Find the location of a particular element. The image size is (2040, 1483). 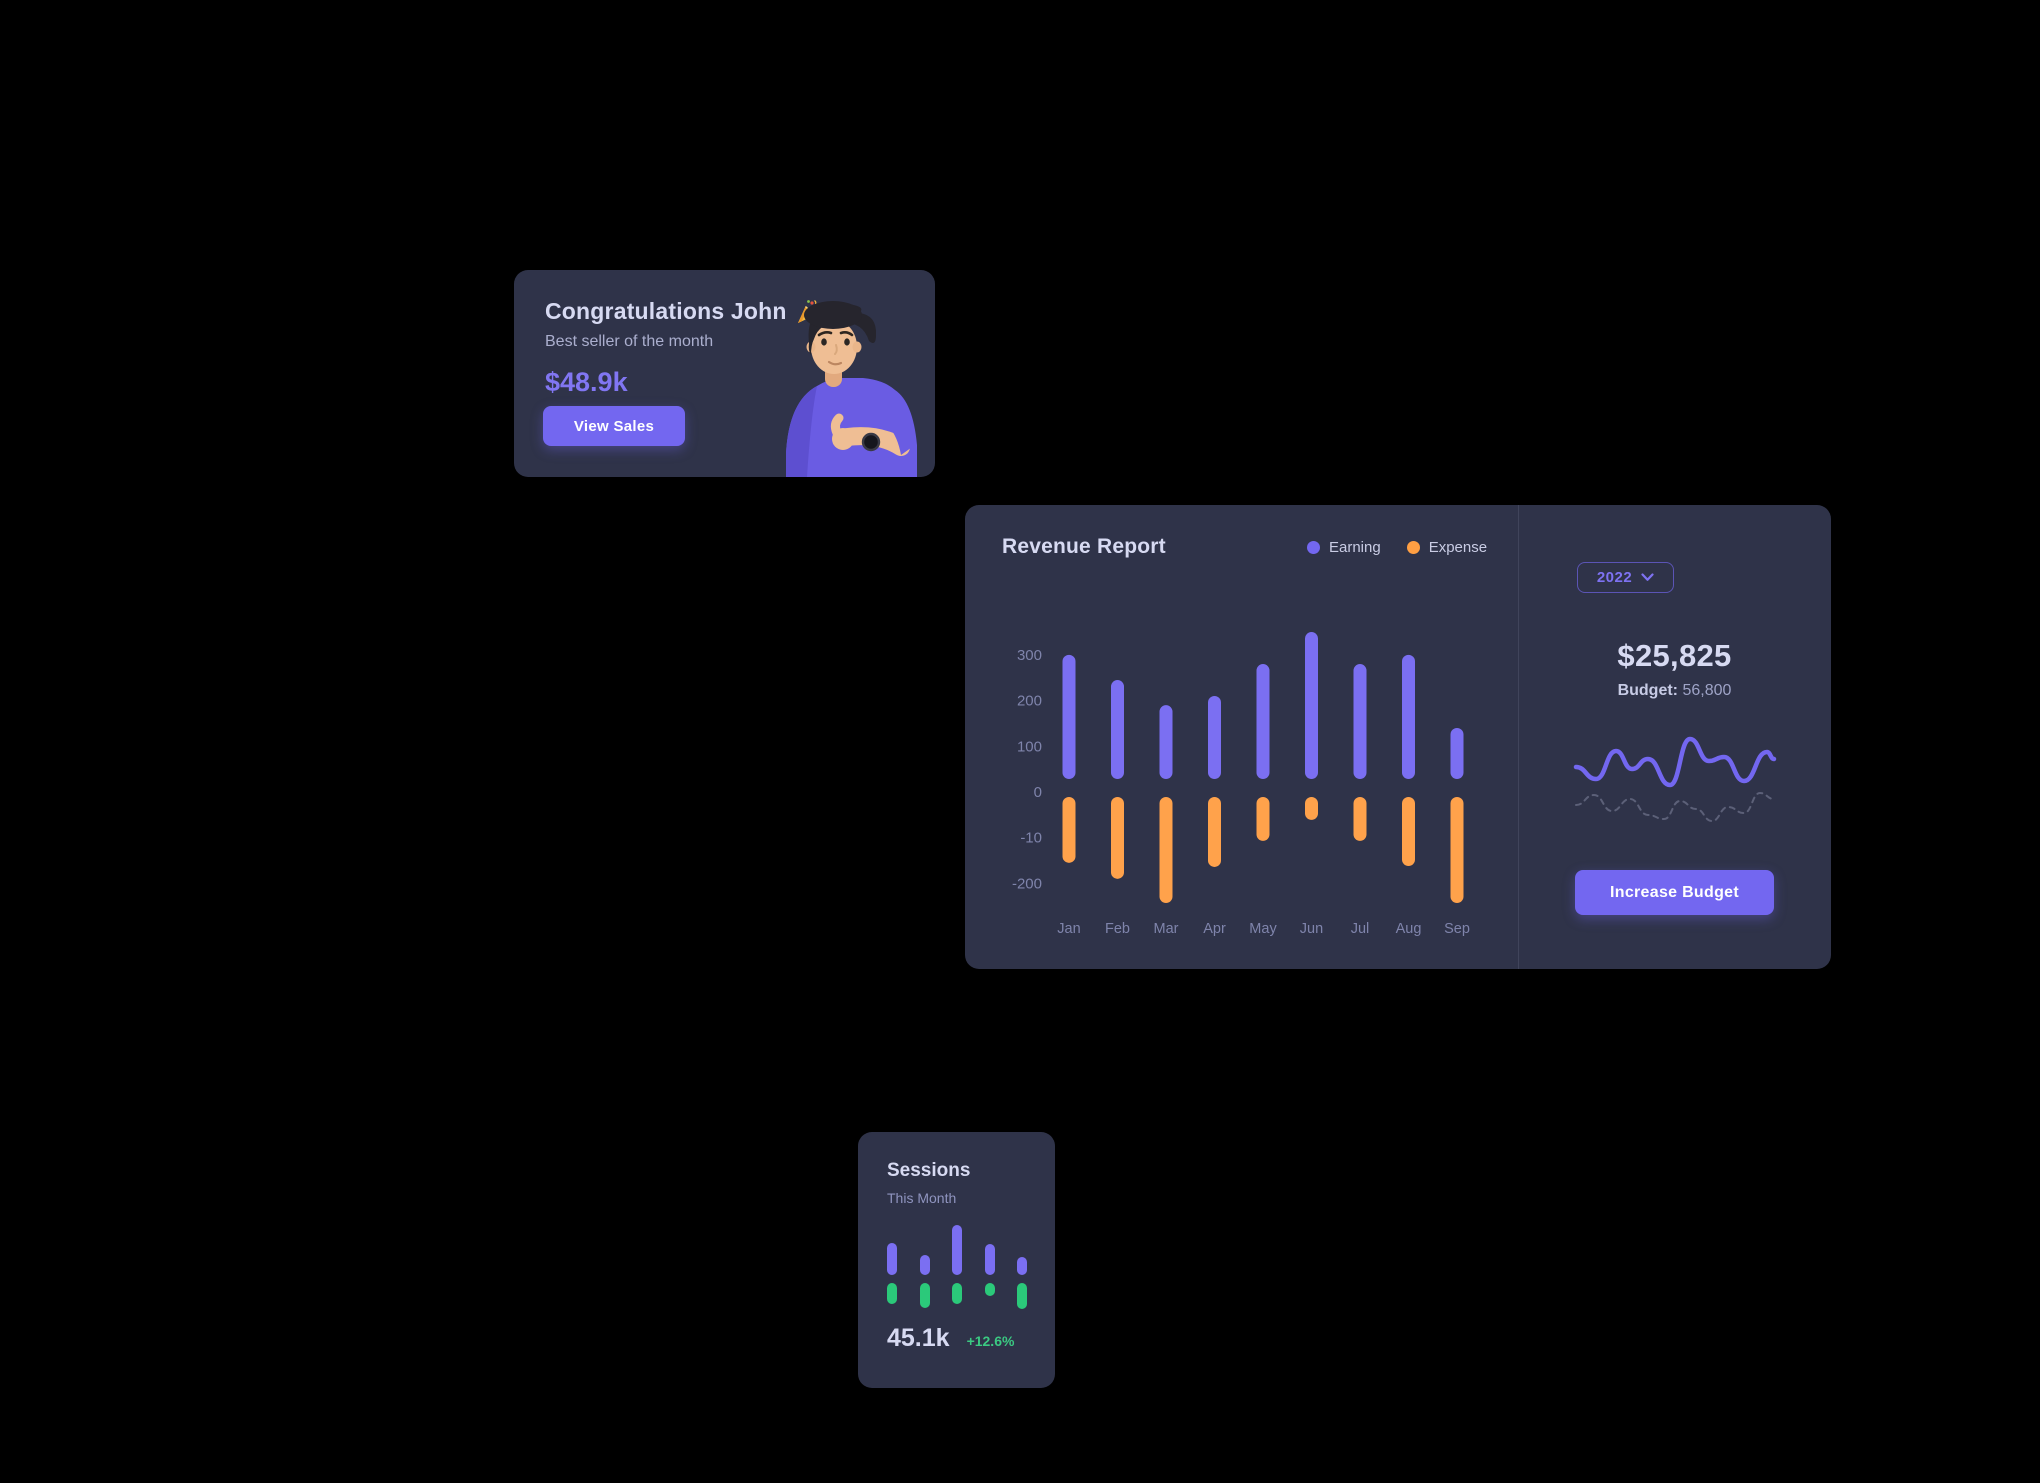

revenue-budget-line: Budget: 56,800 is located at coordinates (1674, 691).